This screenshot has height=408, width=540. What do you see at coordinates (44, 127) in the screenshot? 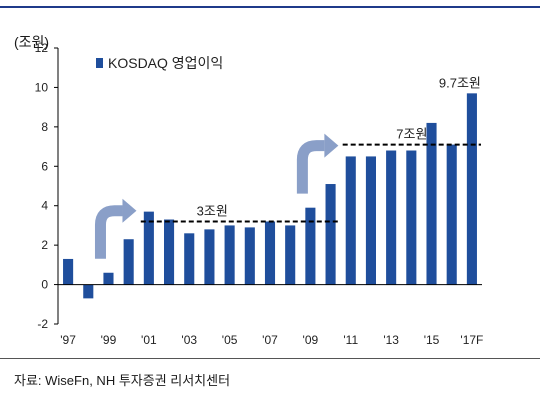
I see `y-tick-label: 8` at bounding box center [44, 127].